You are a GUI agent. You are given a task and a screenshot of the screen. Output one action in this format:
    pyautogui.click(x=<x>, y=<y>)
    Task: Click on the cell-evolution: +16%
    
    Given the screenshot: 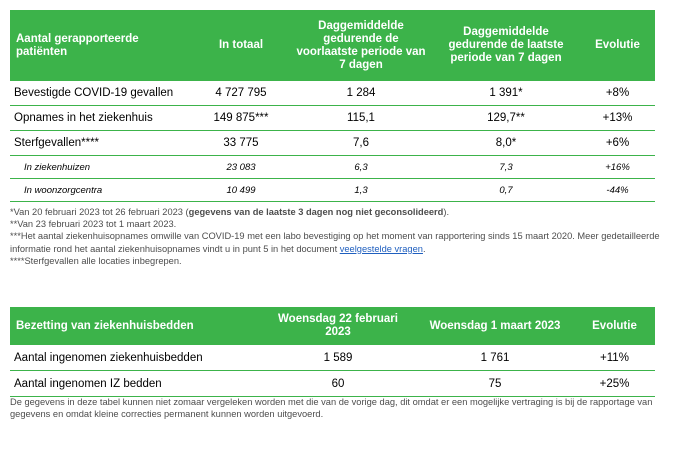 What is the action you would take?
    pyautogui.click(x=617, y=167)
    